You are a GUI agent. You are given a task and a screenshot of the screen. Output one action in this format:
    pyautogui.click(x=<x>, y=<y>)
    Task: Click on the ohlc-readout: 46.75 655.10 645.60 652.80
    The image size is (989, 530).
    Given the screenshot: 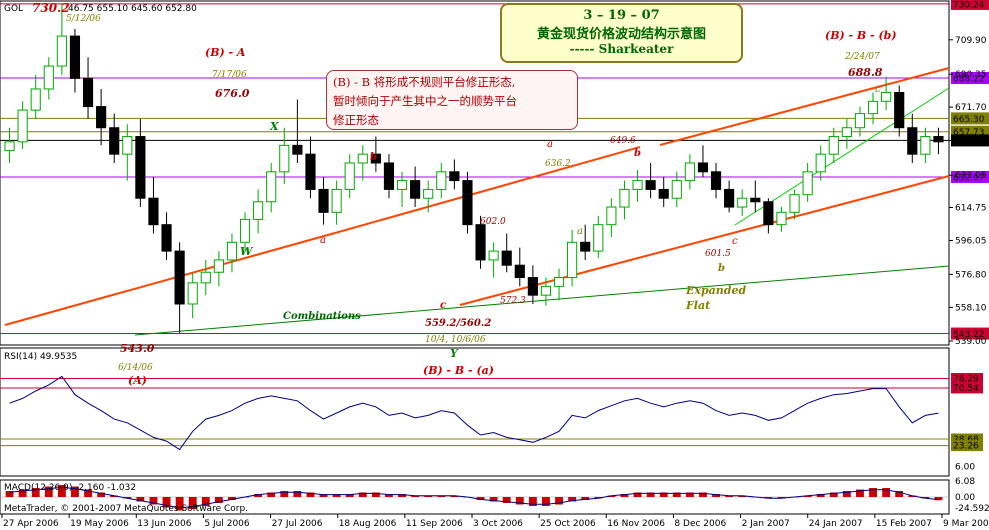 What is the action you would take?
    pyautogui.click(x=132, y=9)
    